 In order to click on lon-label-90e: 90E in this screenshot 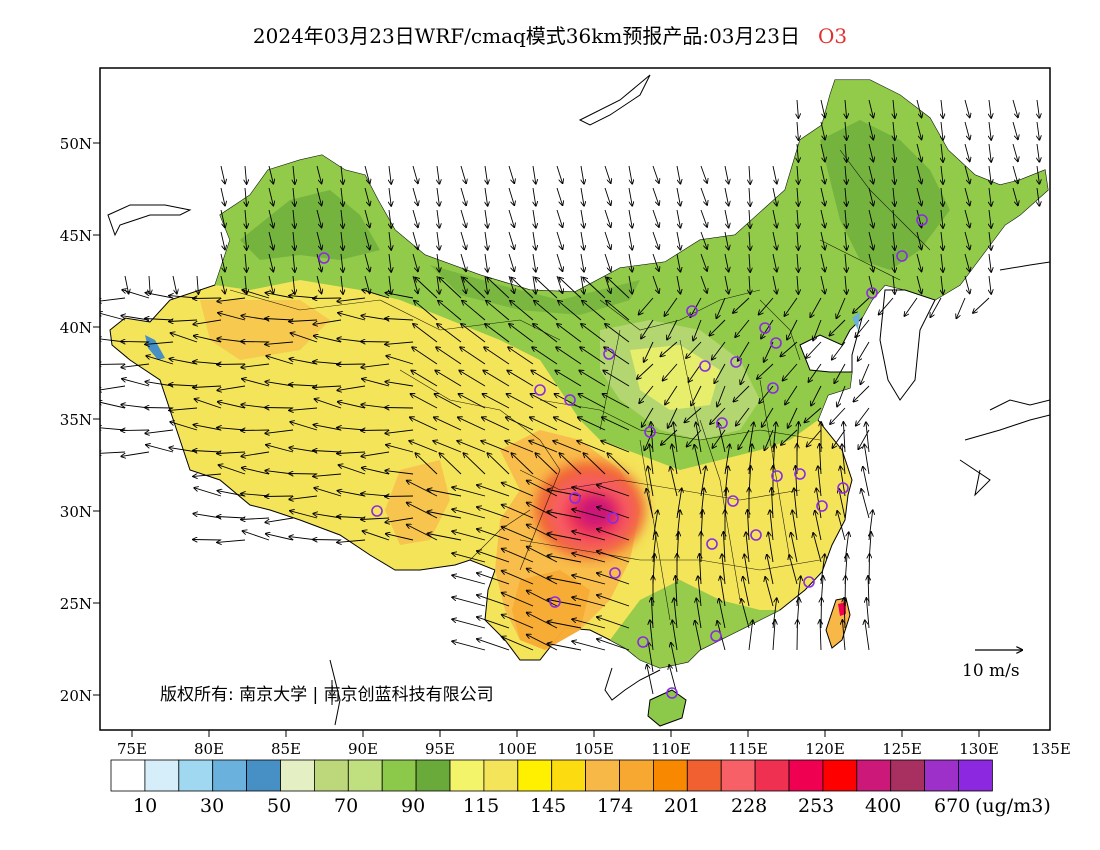, I will do `click(363, 749)`.